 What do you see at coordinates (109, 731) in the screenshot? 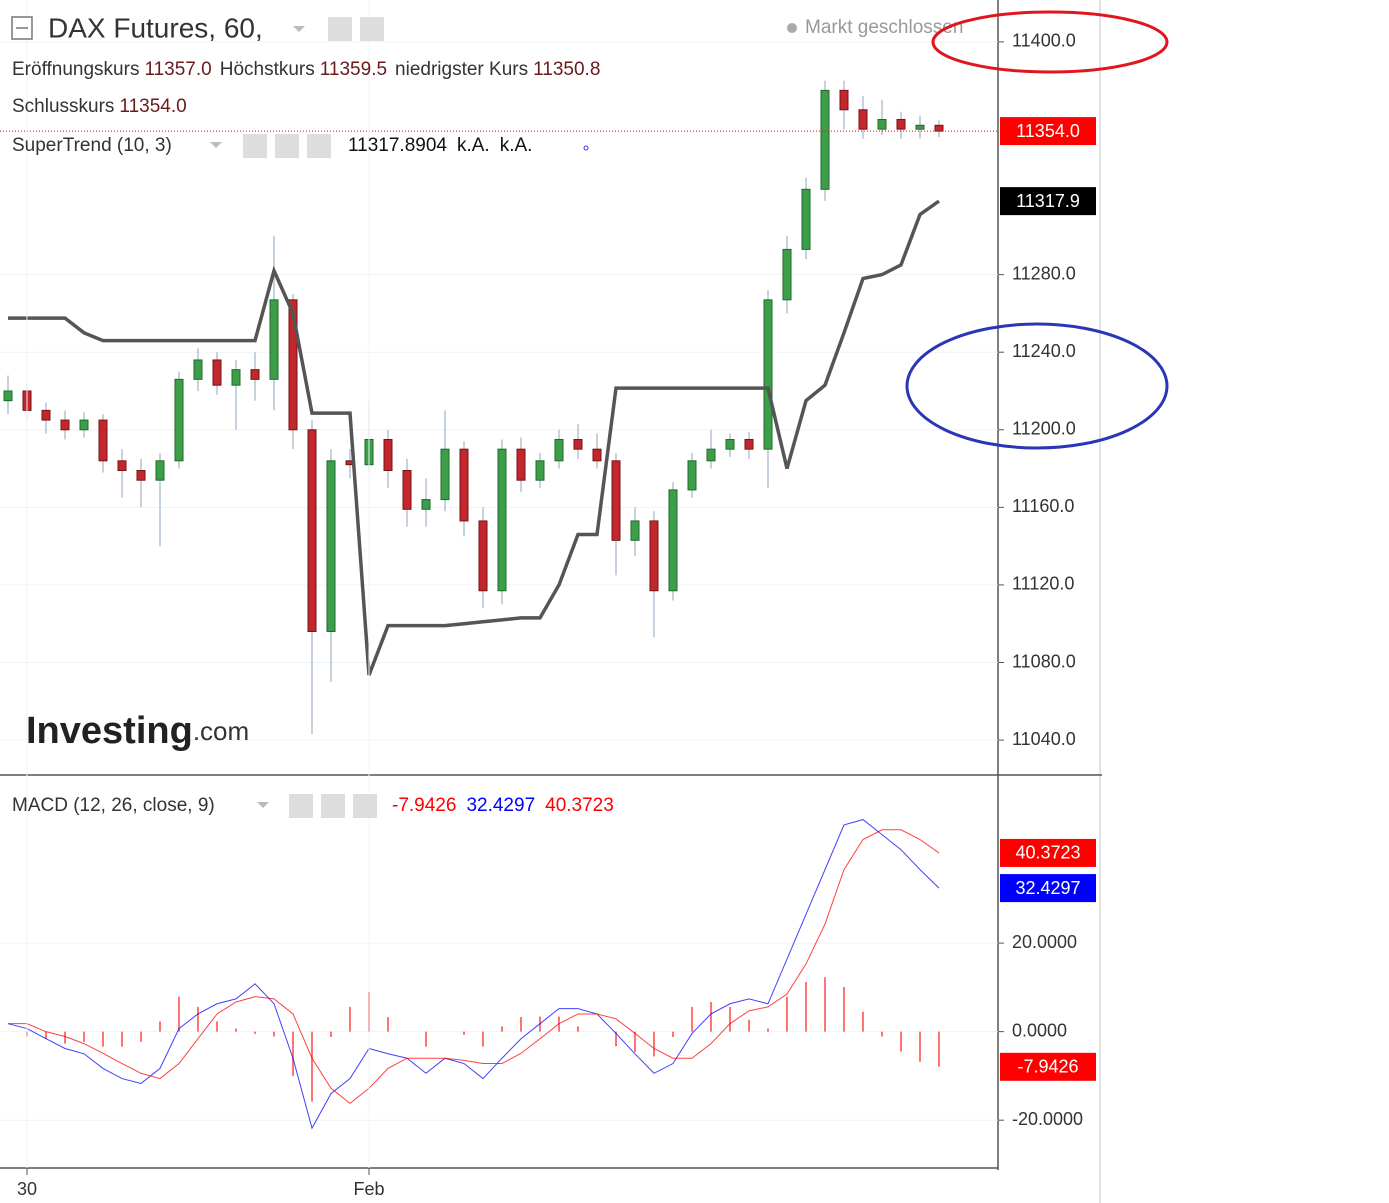
I see `watermark-brand: Investing` at bounding box center [109, 731].